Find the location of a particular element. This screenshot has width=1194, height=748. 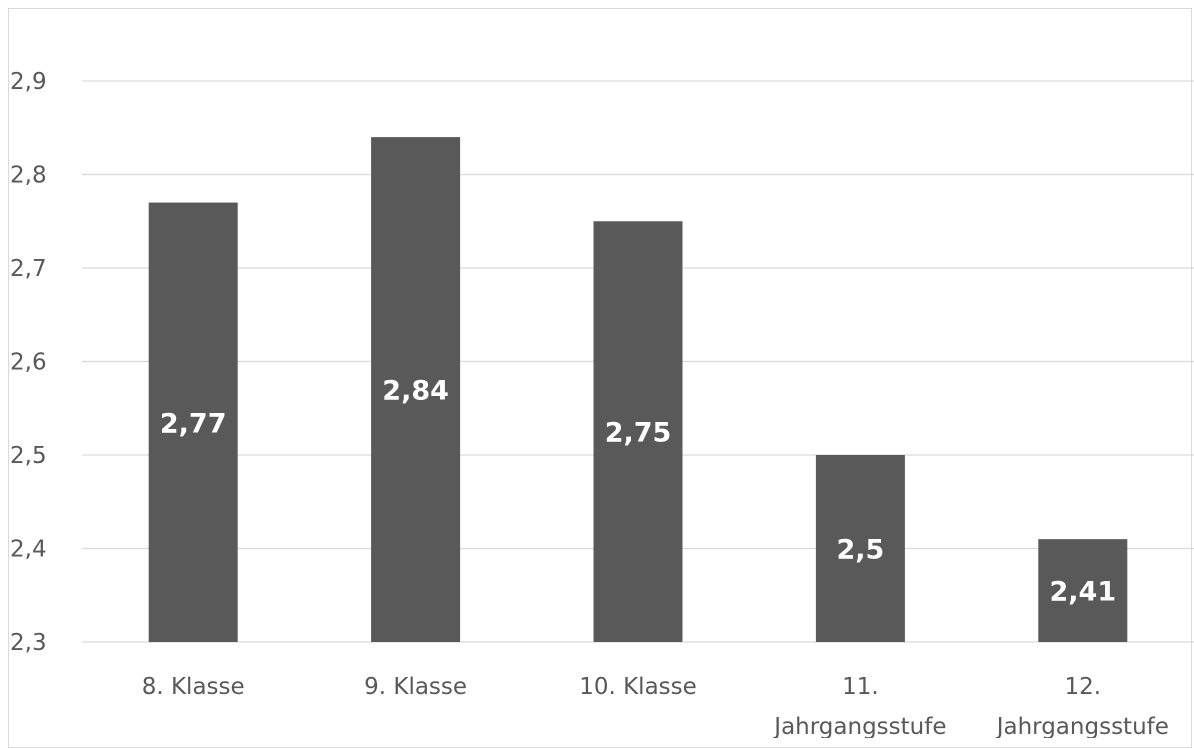

y-tick-label: 2,5 is located at coordinates (28, 456).